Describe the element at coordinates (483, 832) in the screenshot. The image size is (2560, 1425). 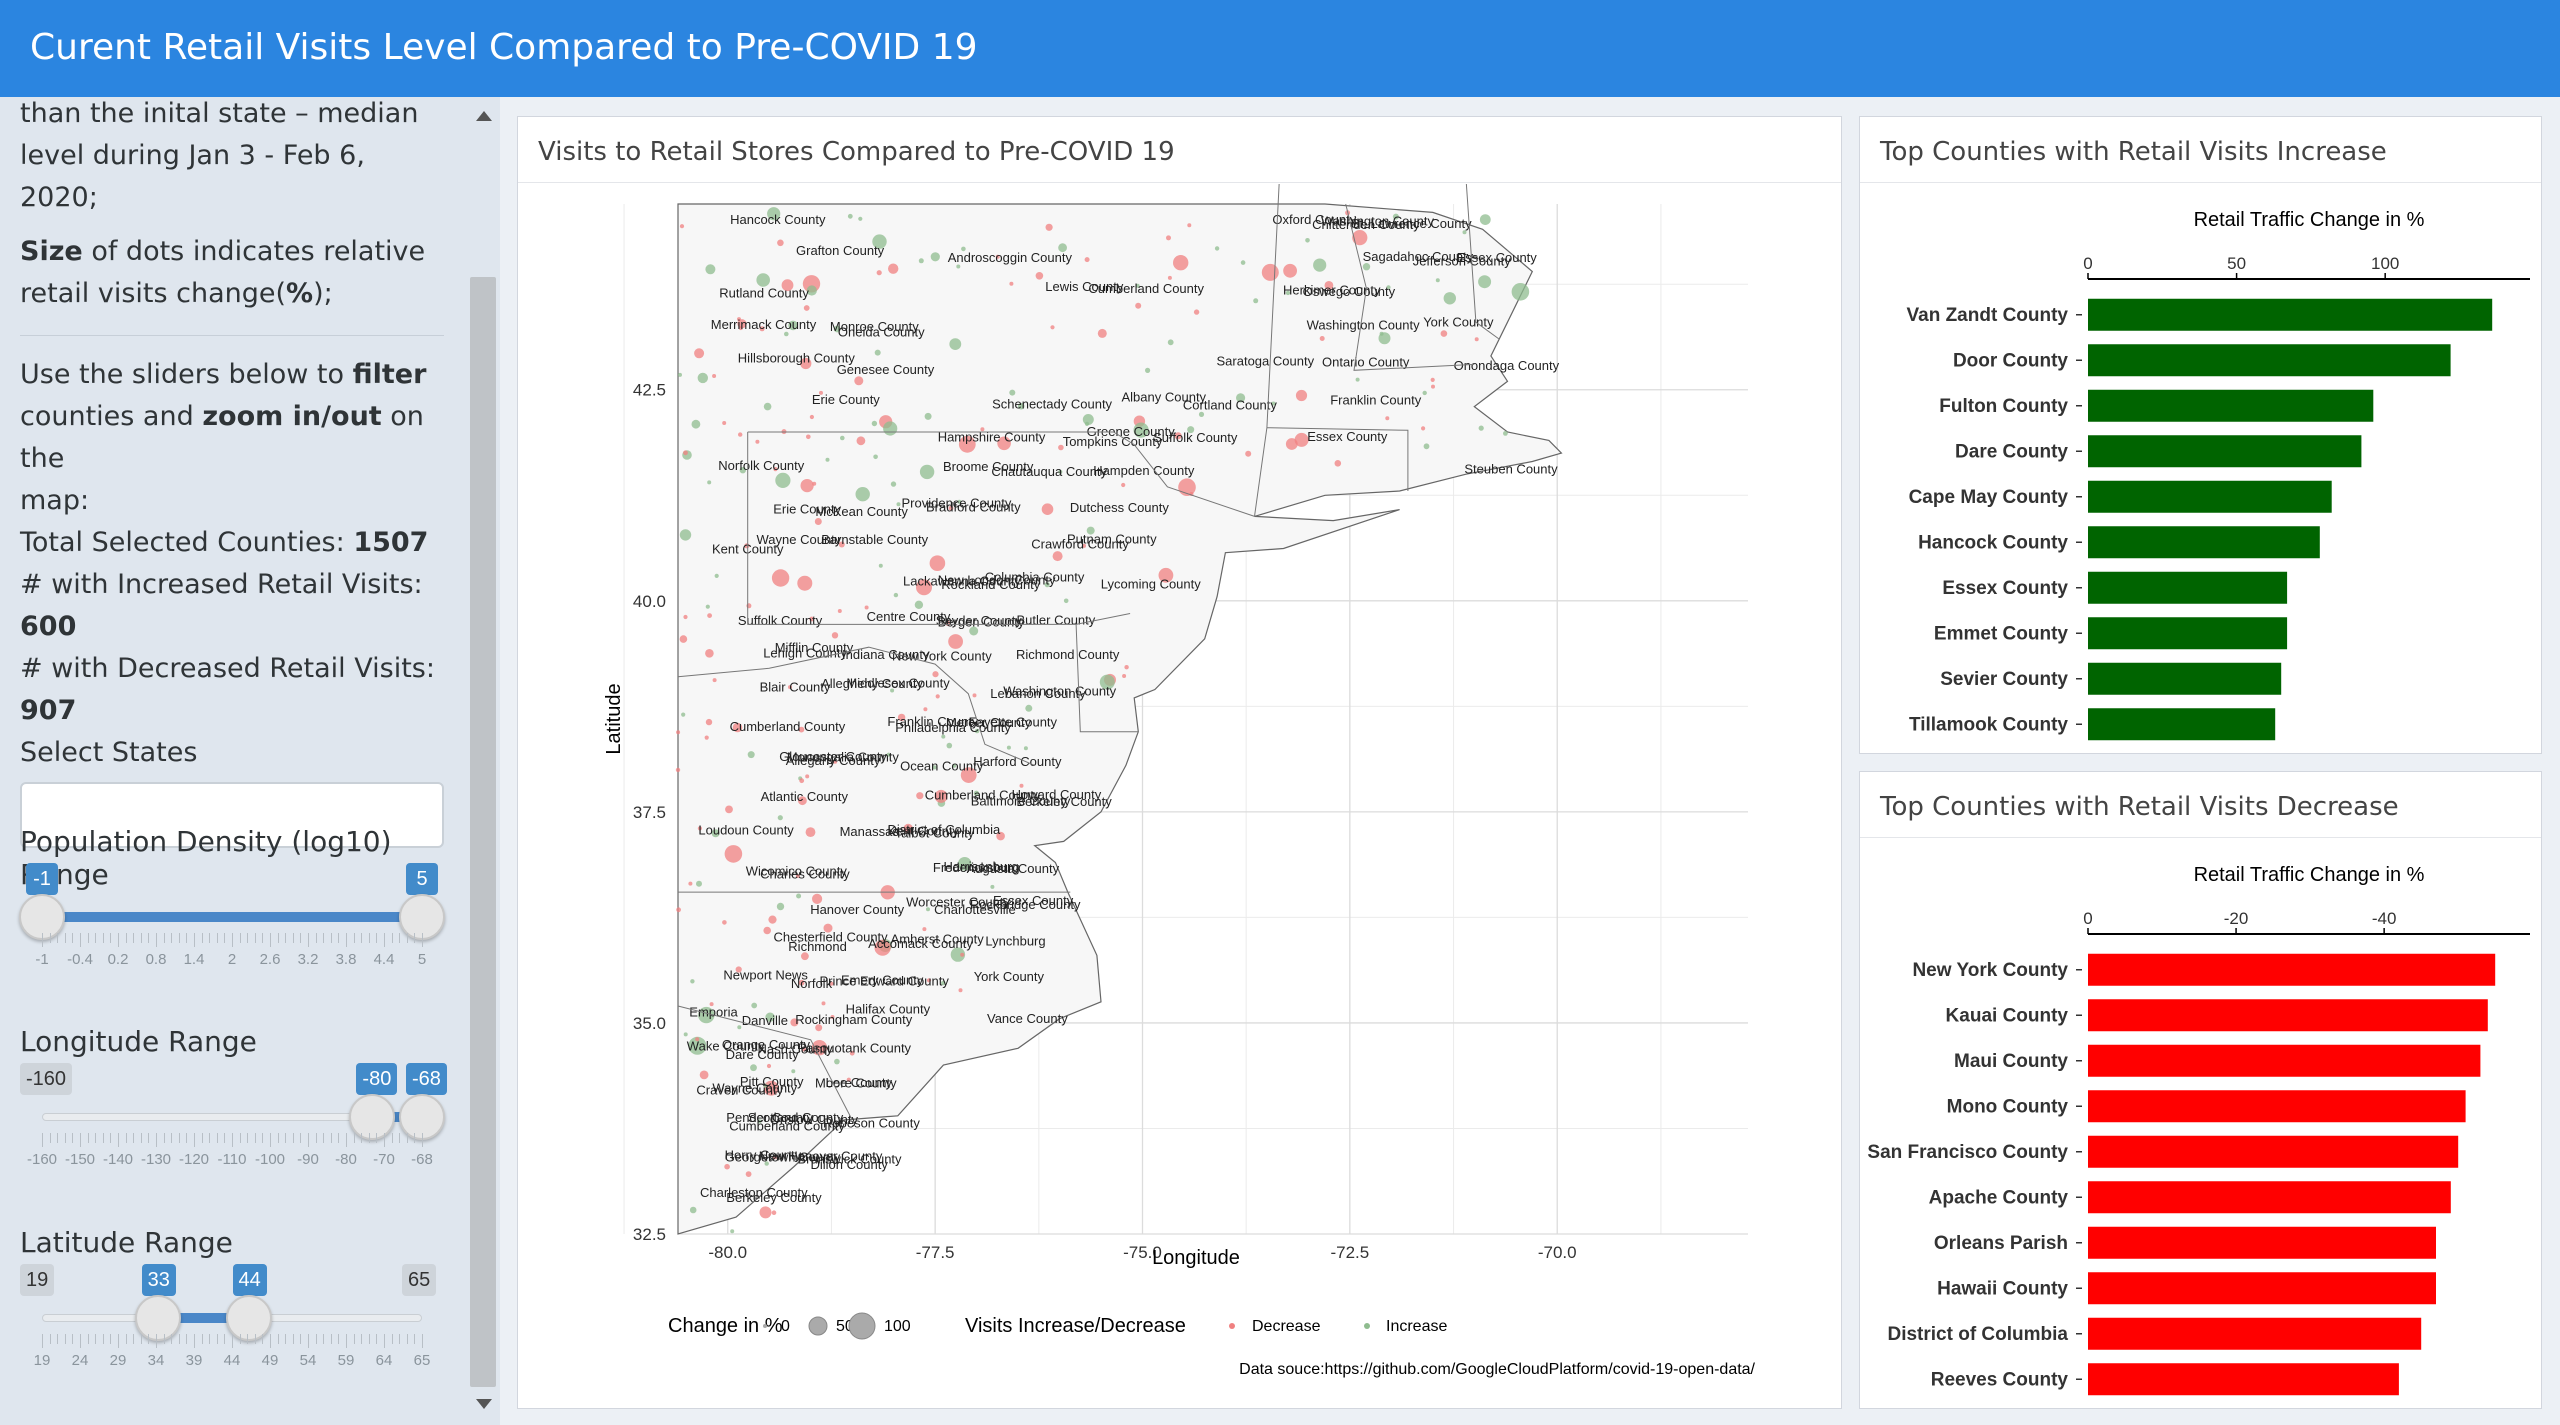
I see `scroll-thumb` at that location.